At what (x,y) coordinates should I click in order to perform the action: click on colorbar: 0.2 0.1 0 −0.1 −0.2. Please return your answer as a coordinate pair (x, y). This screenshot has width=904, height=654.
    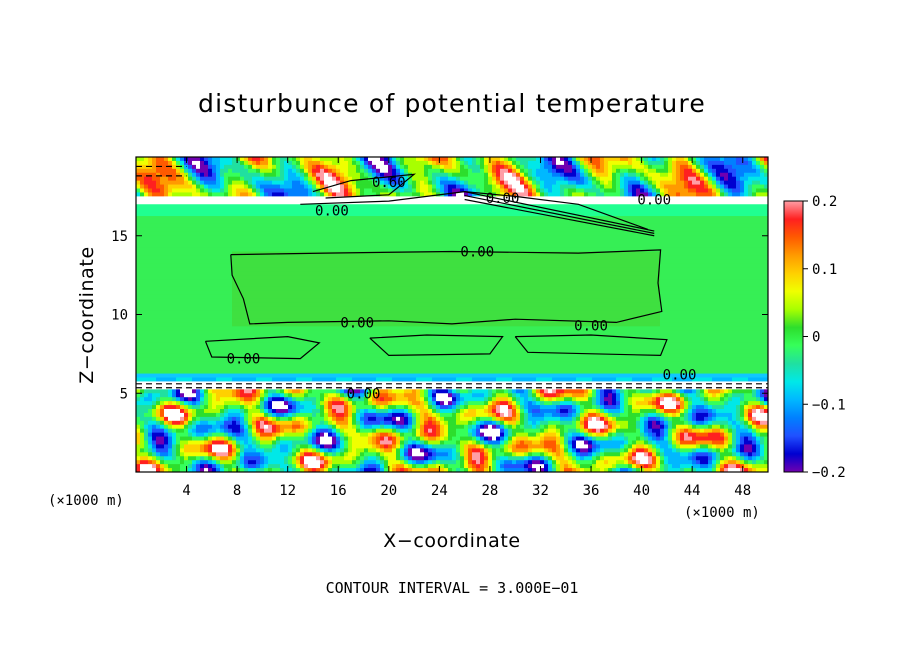
    Looking at the image, I should click on (814, 337).